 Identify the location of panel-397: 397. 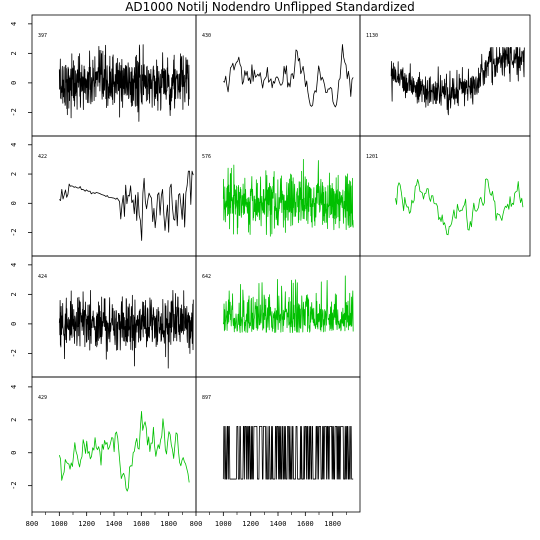
(114, 75).